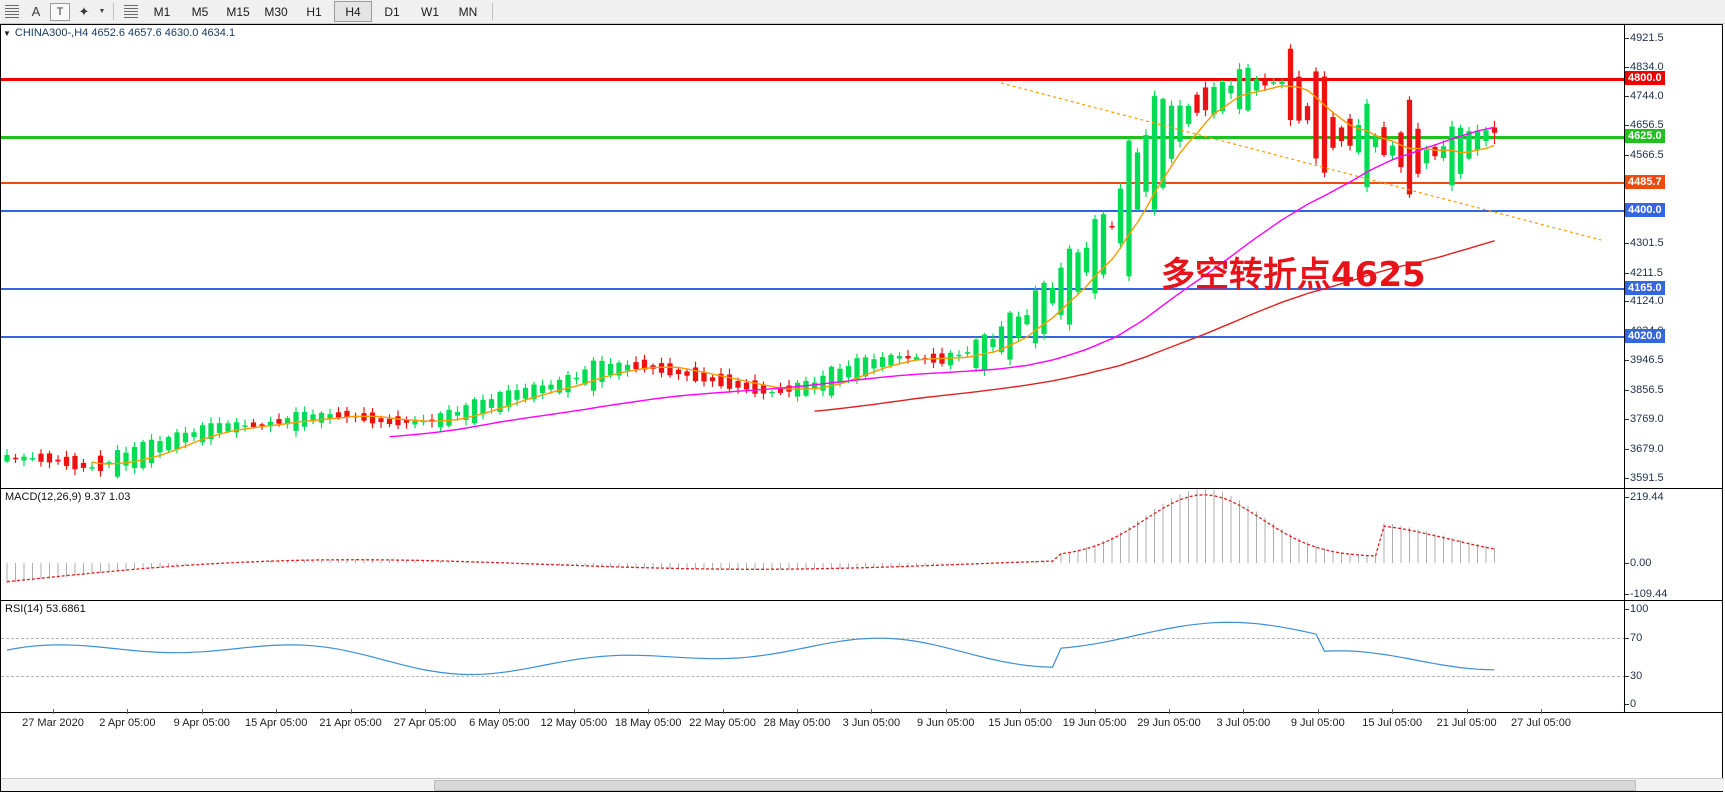  I want to click on timeframe-m1: M1, so click(162, 11).